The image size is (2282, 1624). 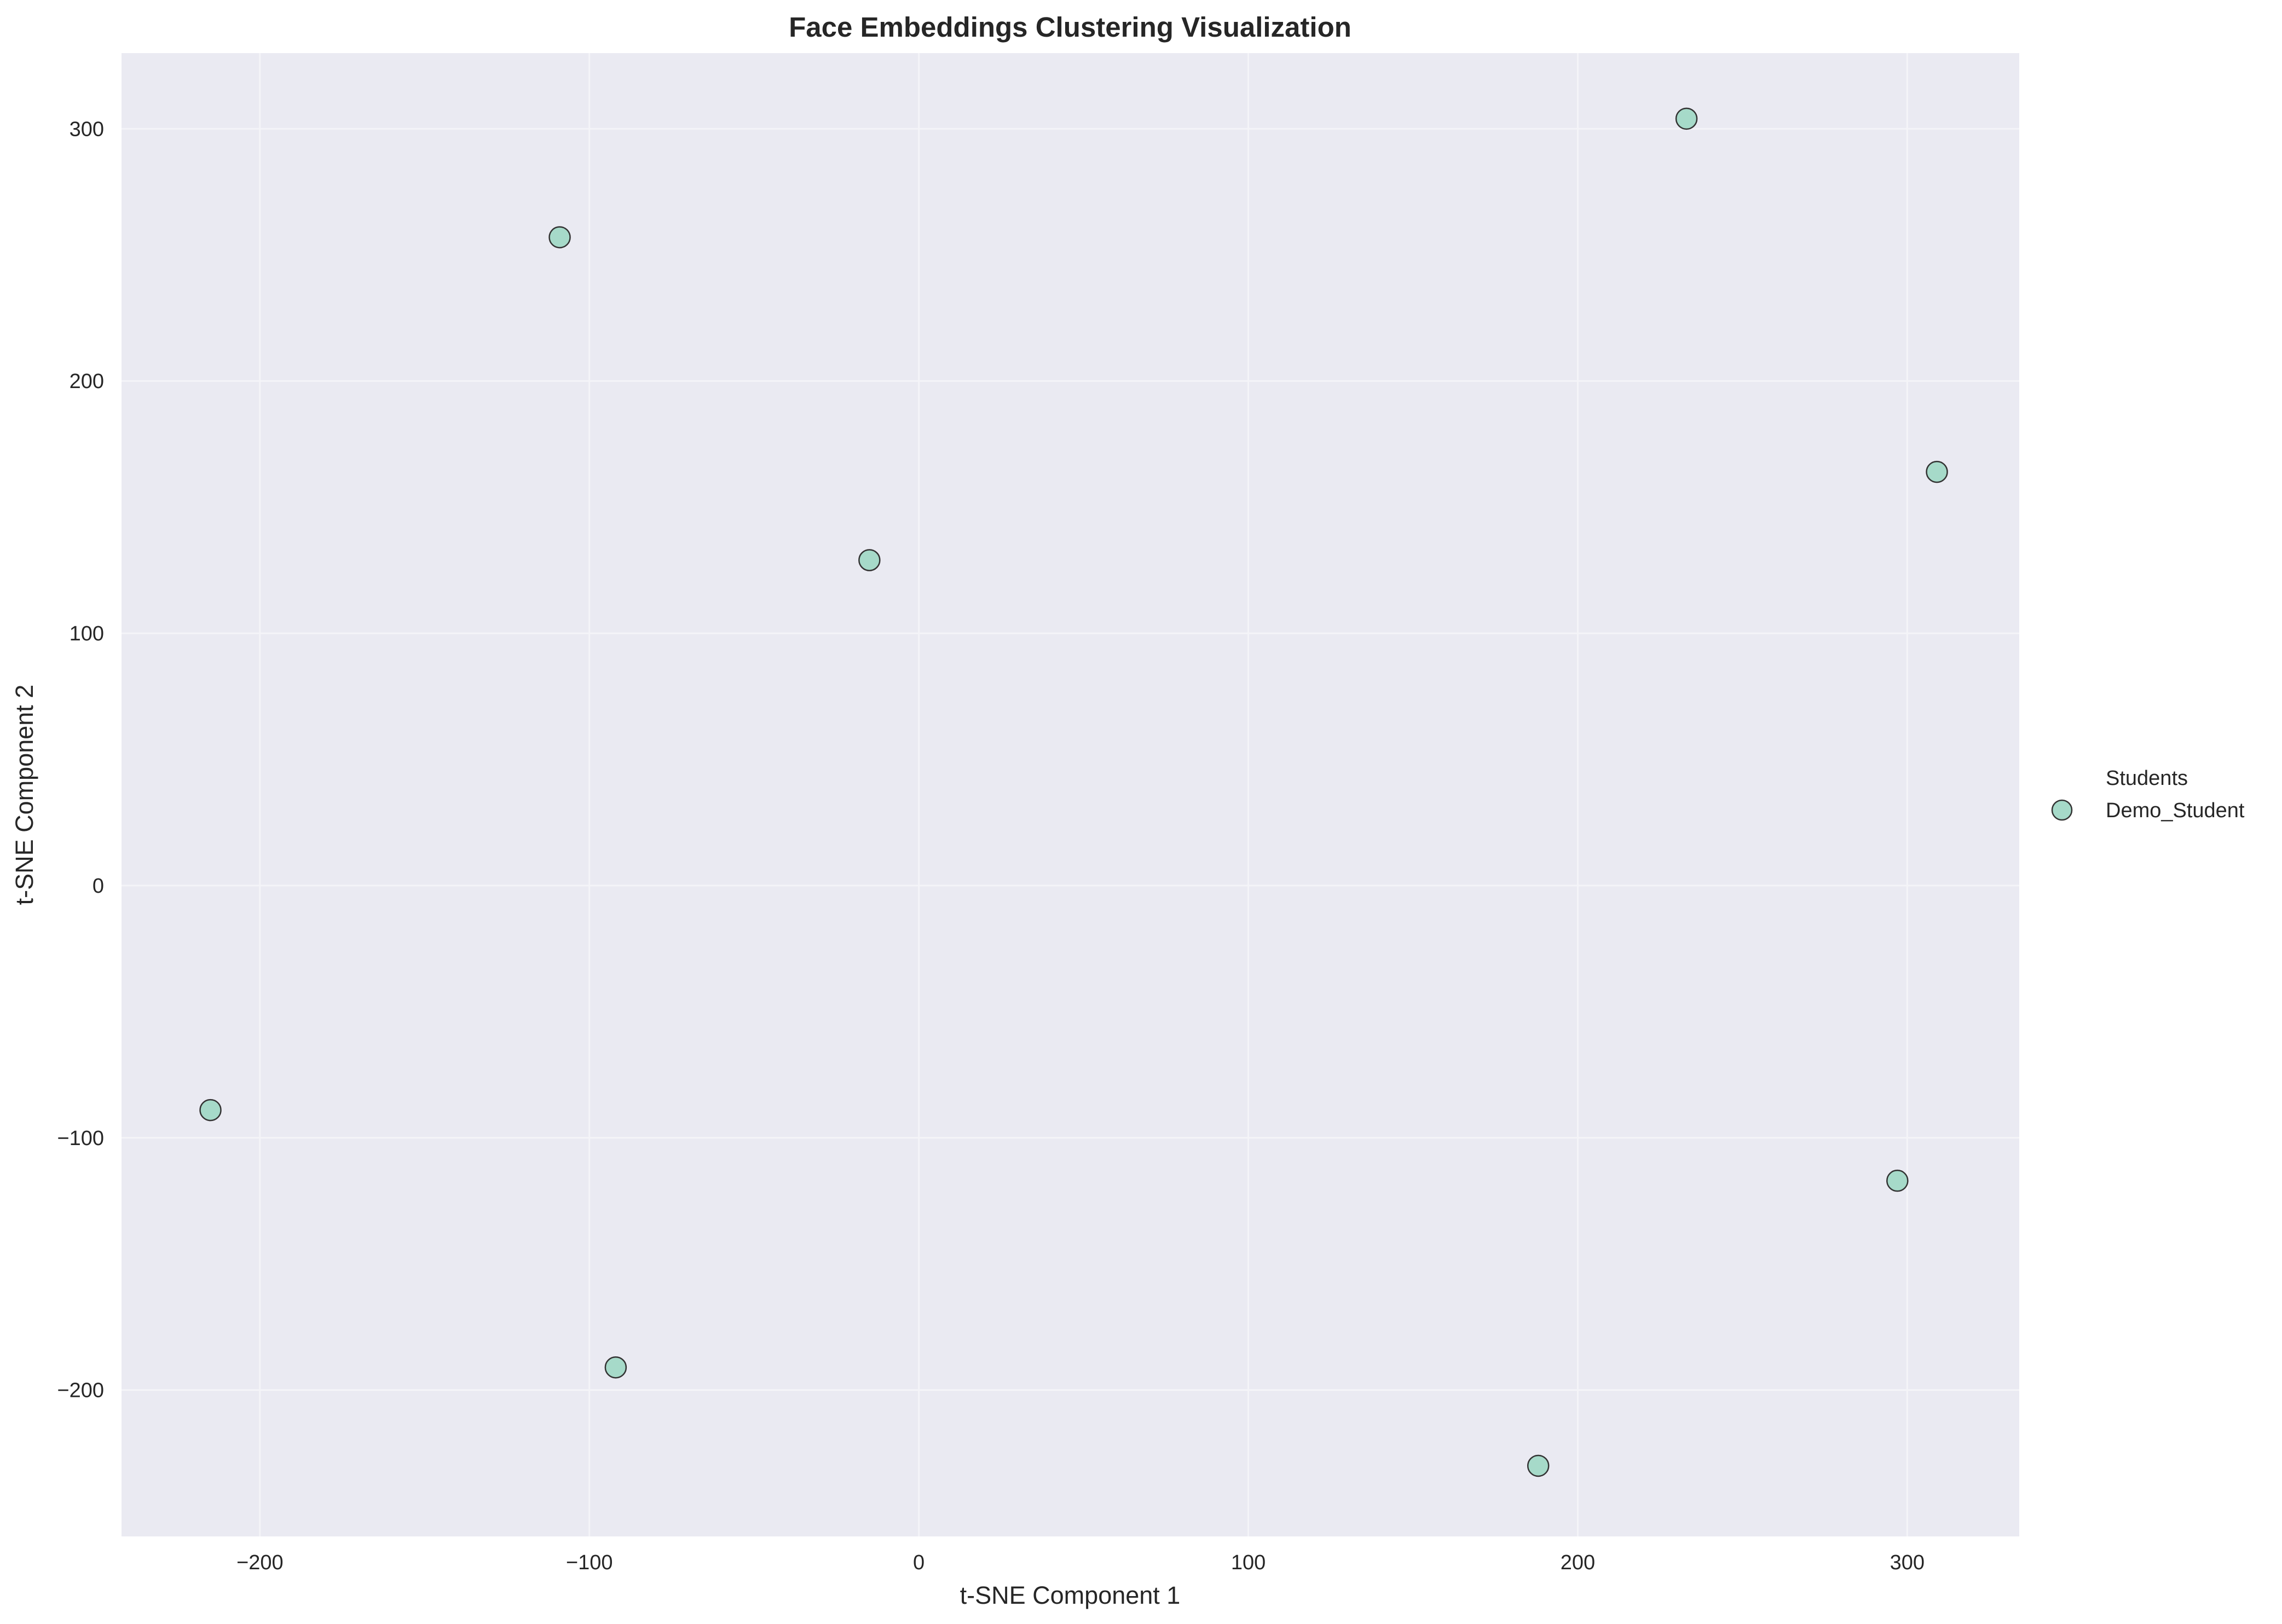 What do you see at coordinates (1907, 1563) in the screenshot?
I see `x-tick-label: 300` at bounding box center [1907, 1563].